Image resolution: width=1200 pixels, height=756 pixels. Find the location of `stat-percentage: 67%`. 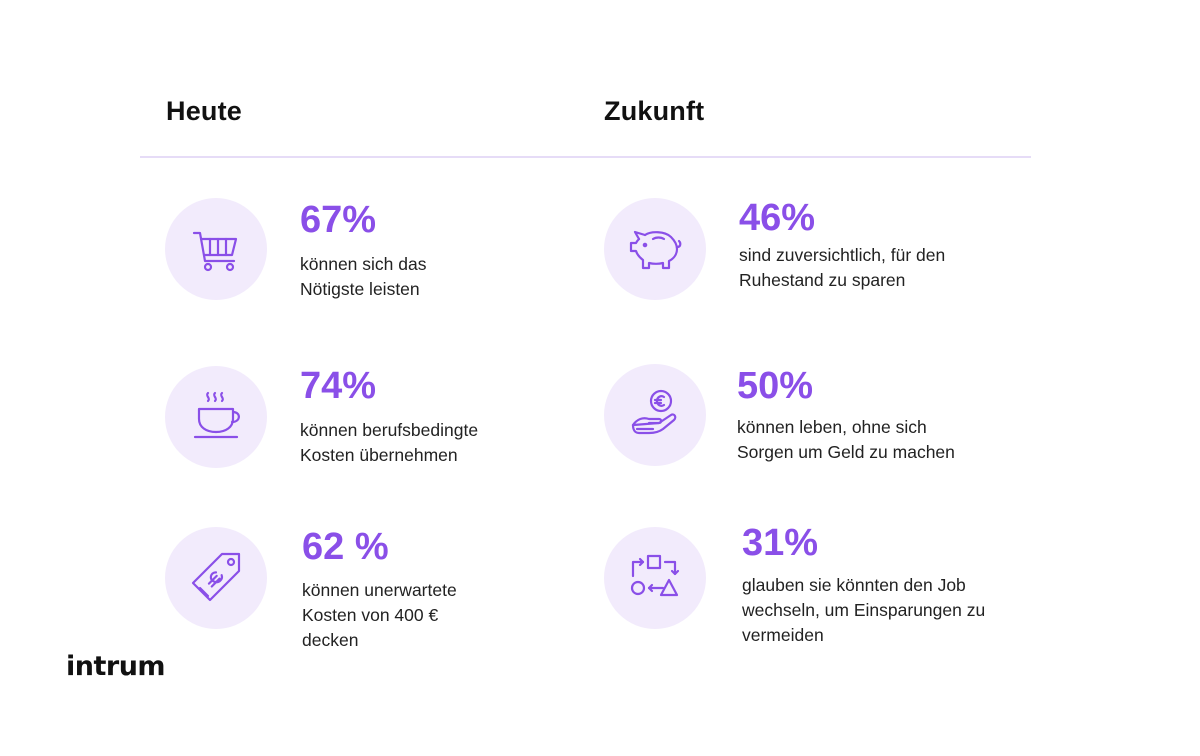

stat-percentage: 67% is located at coordinates (338, 220).